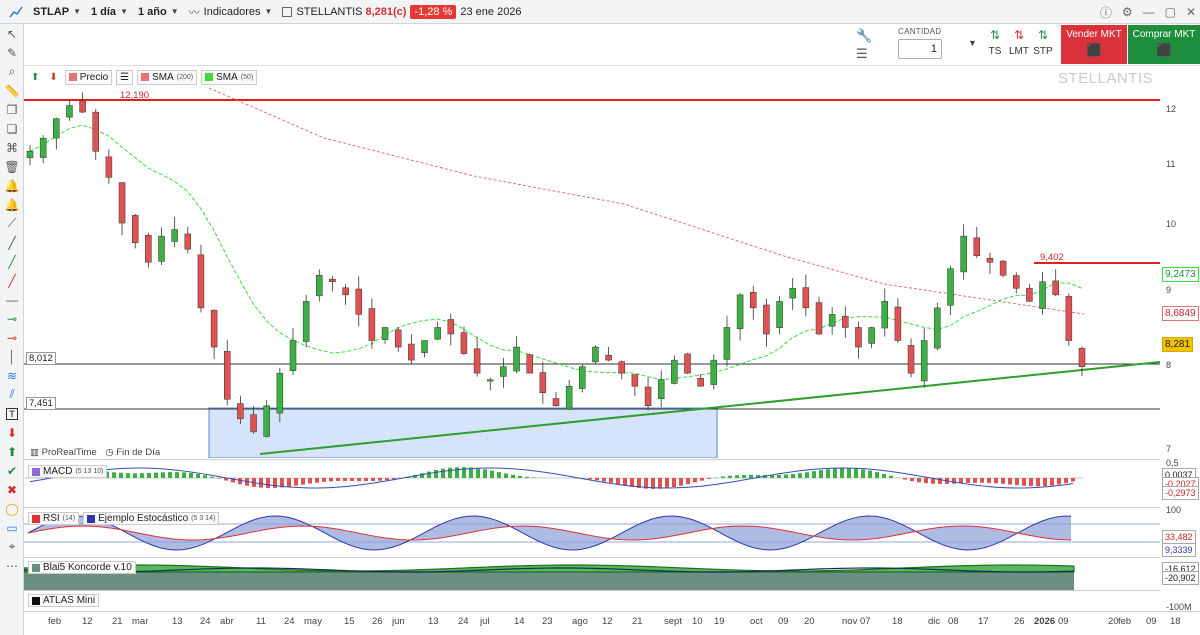 The width and height of the screenshot is (1200, 635). What do you see at coordinates (12, 71) in the screenshot?
I see `zoom-icon: ⌕` at bounding box center [12, 71].